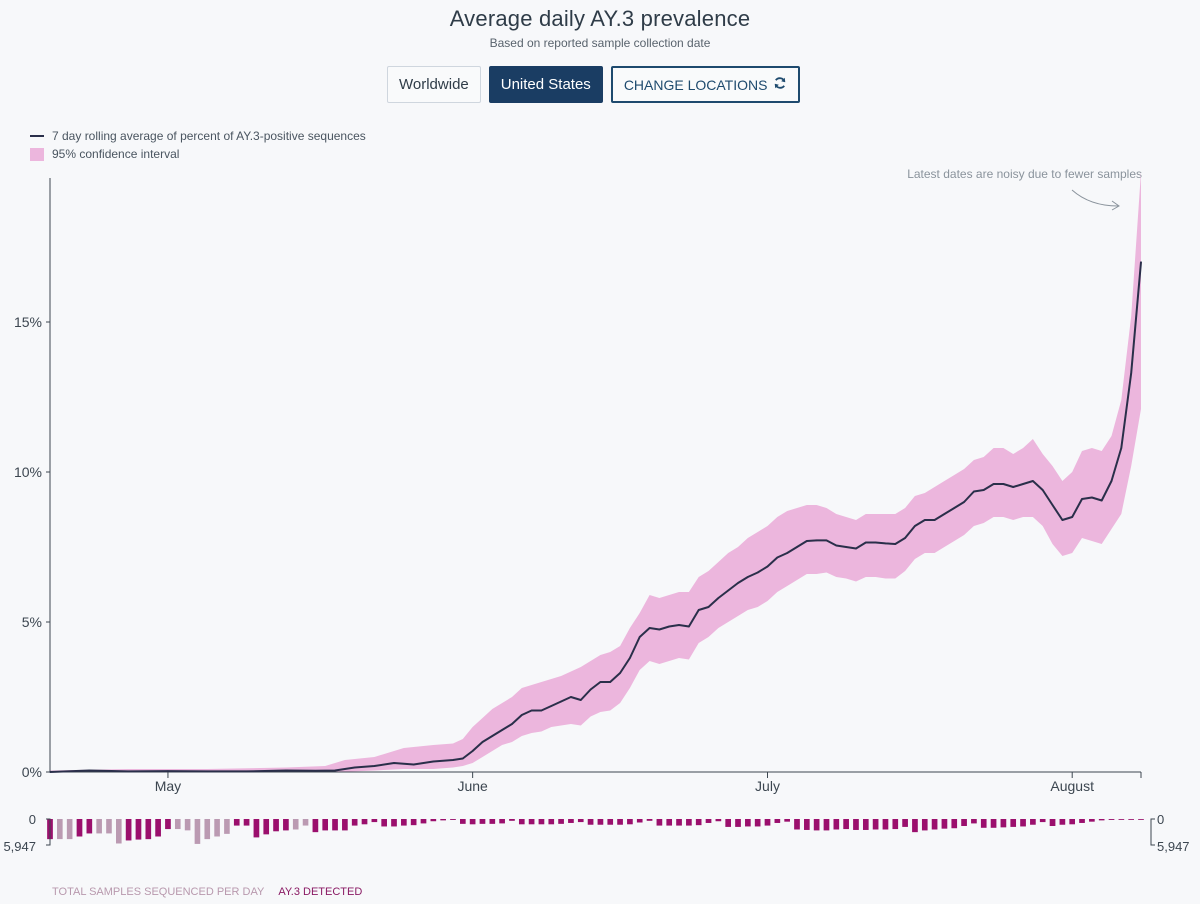 This screenshot has height=904, width=1200. What do you see at coordinates (28, 322) in the screenshot?
I see `y-tick-label: 15%` at bounding box center [28, 322].